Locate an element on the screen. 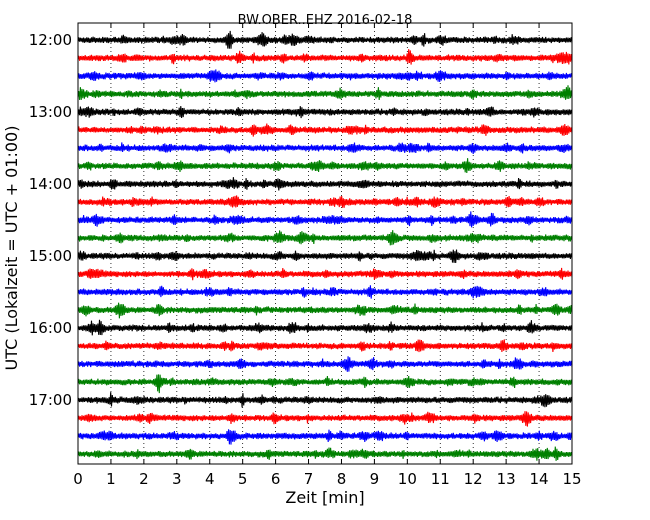  y-tick-label: 16:00 is located at coordinates (50, 328).